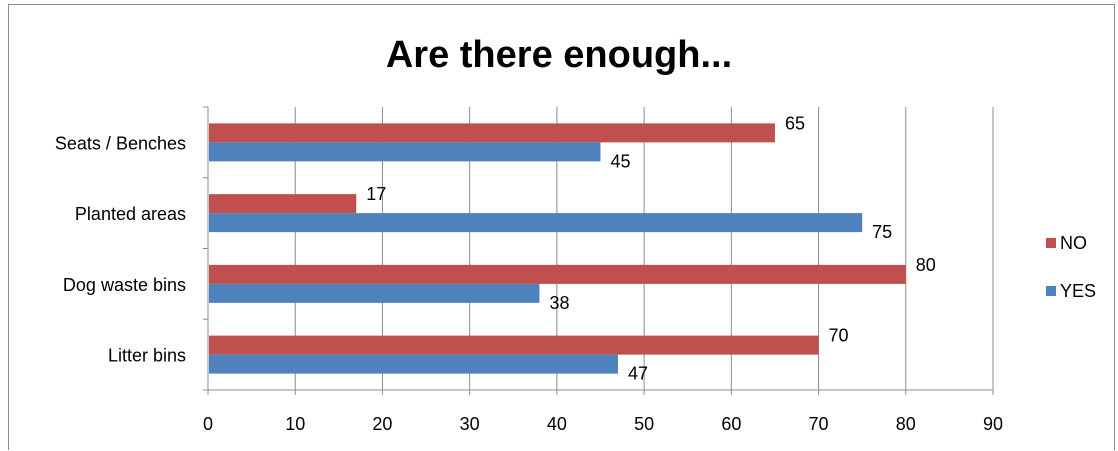  I want to click on bar-yes-dog-waste-bins, so click(374, 293).